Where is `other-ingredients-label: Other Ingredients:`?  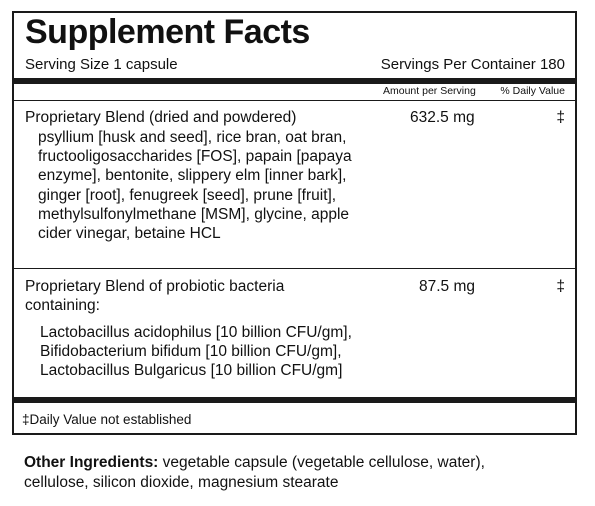
other-ingredients-label: Other Ingredients: is located at coordinates (91, 462).